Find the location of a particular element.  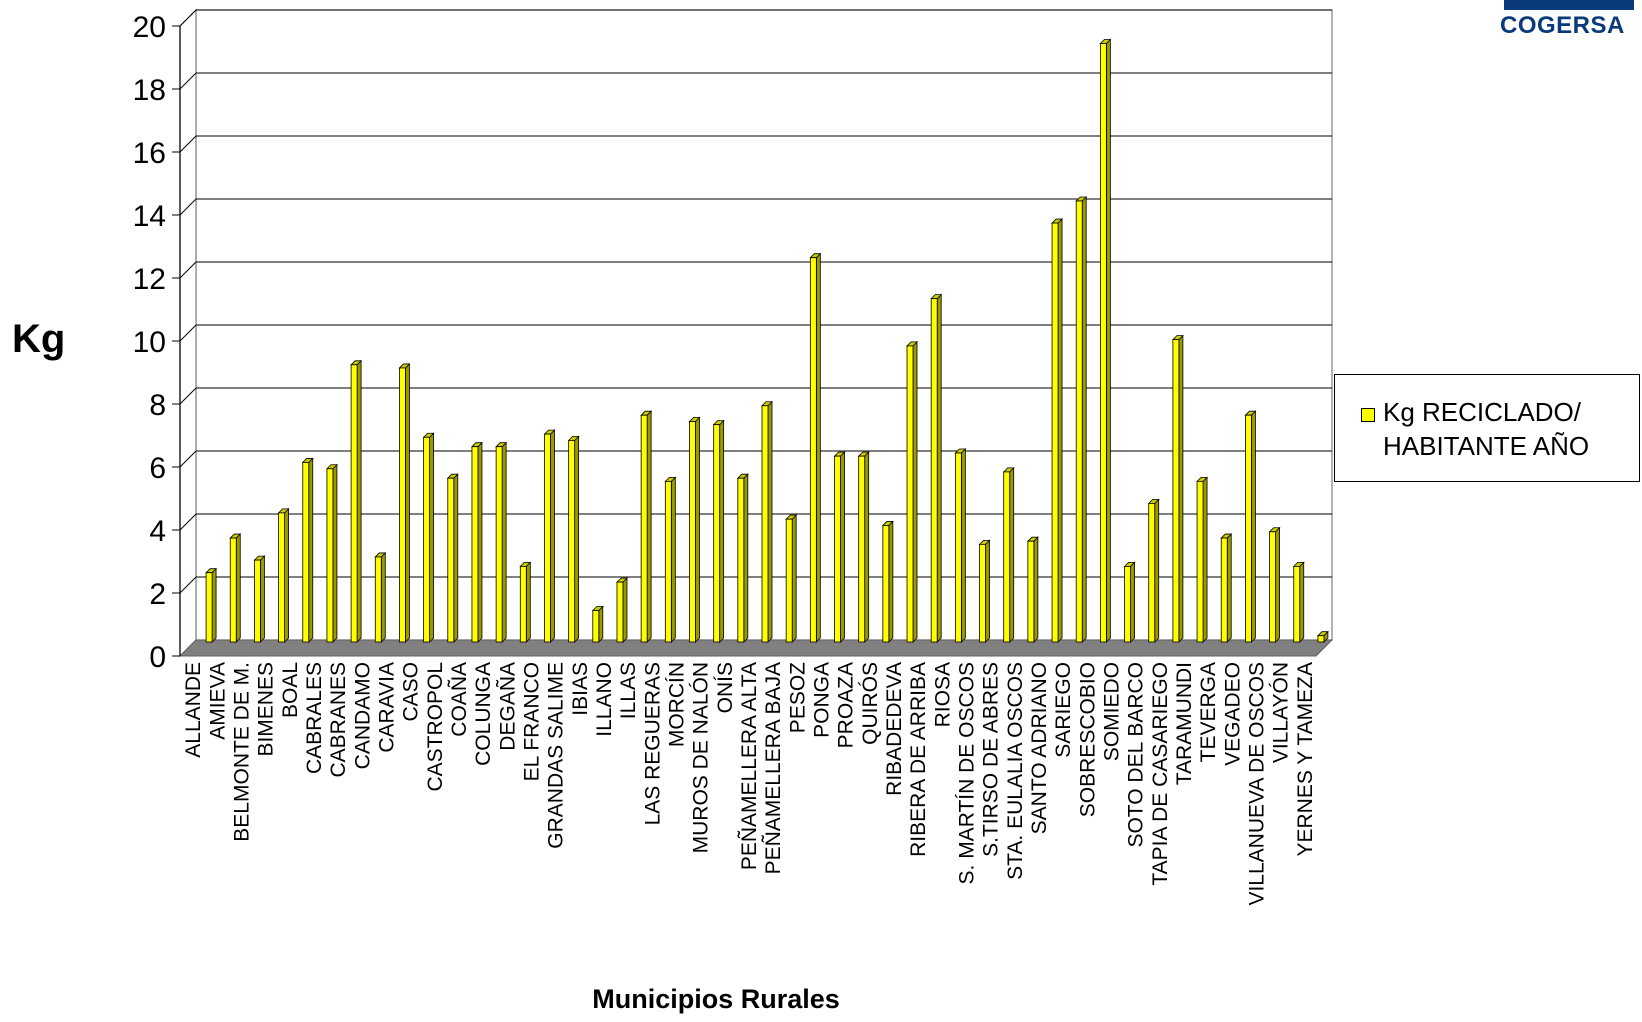

x-tick-label: BELMONTE DE M. is located at coordinates (241, 752).